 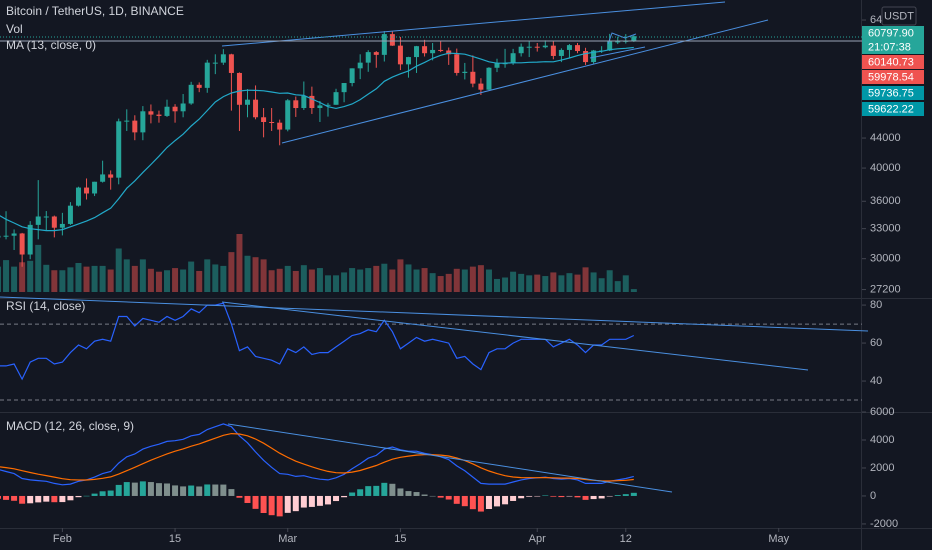 What do you see at coordinates (45, 306) in the screenshot?
I see `rsi-legend: RSI (14, close)` at bounding box center [45, 306].